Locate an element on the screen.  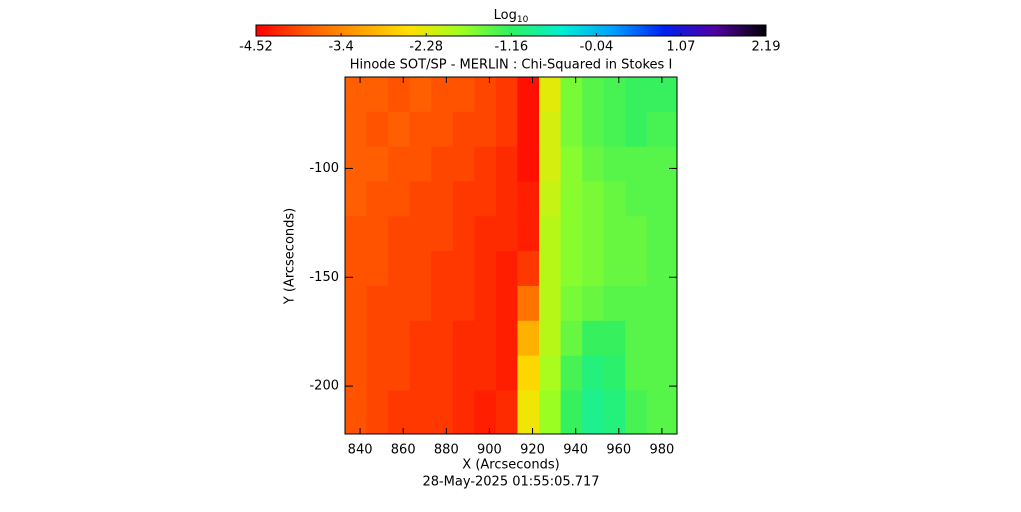
colorbar-tick-label: -4.52 is located at coordinates (256, 47).